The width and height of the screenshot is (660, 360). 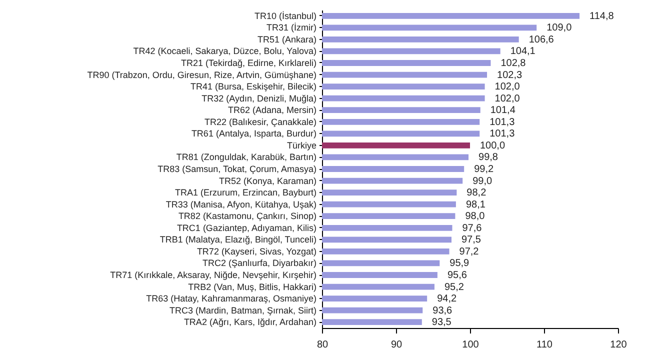 What do you see at coordinates (475, 216) in the screenshot?
I see `data-label: 98,0` at bounding box center [475, 216].